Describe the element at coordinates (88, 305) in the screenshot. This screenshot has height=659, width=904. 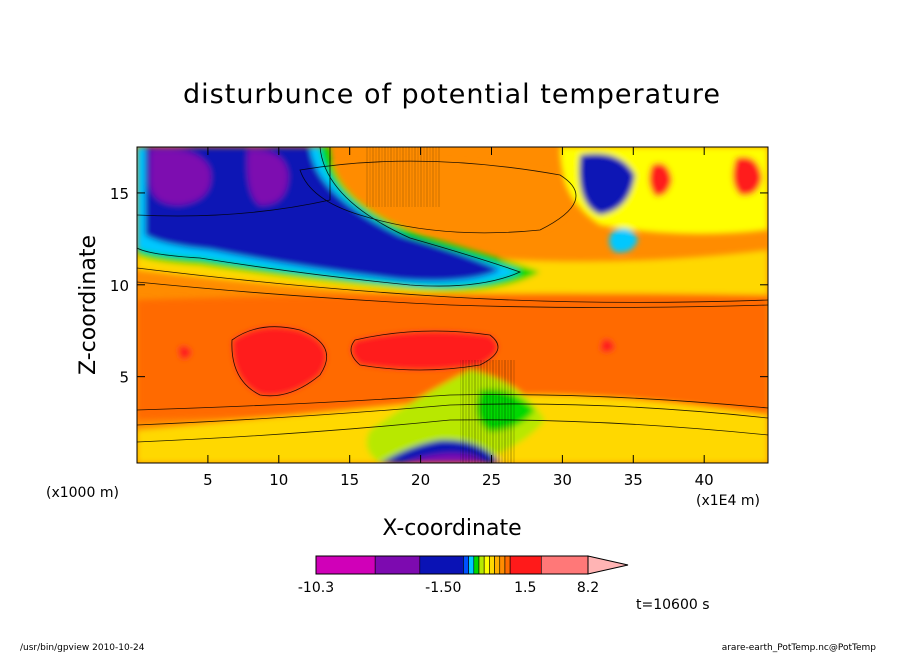
I see `y-axis-label: Z-coordinate` at that location.